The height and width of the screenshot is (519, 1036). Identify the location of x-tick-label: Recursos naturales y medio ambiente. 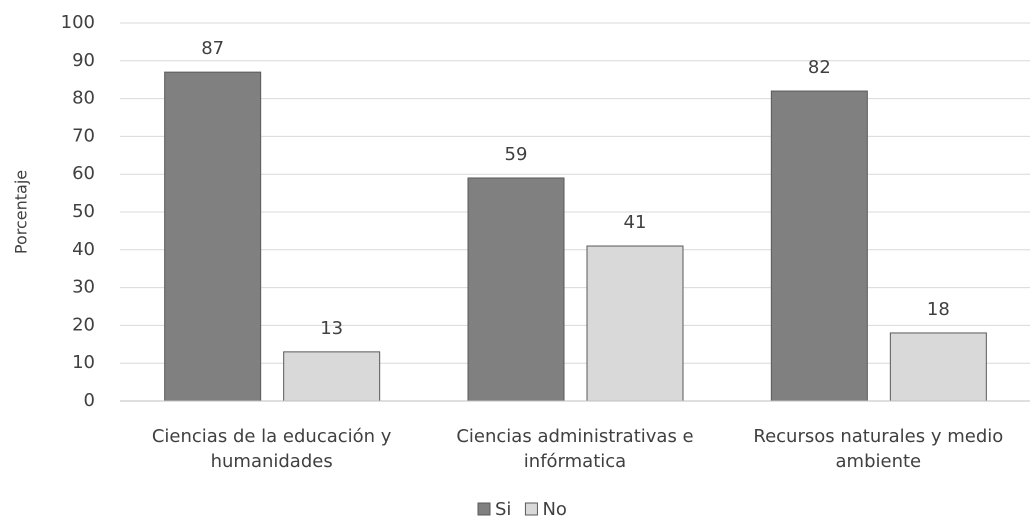
(878, 449).